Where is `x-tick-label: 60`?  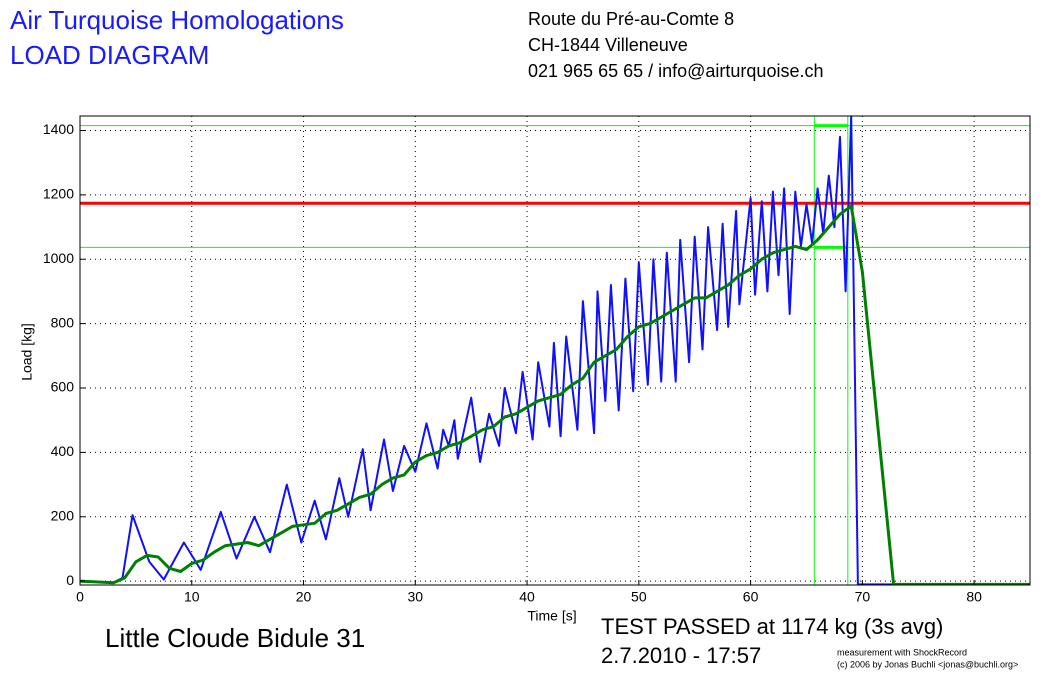 x-tick-label: 60 is located at coordinates (751, 597).